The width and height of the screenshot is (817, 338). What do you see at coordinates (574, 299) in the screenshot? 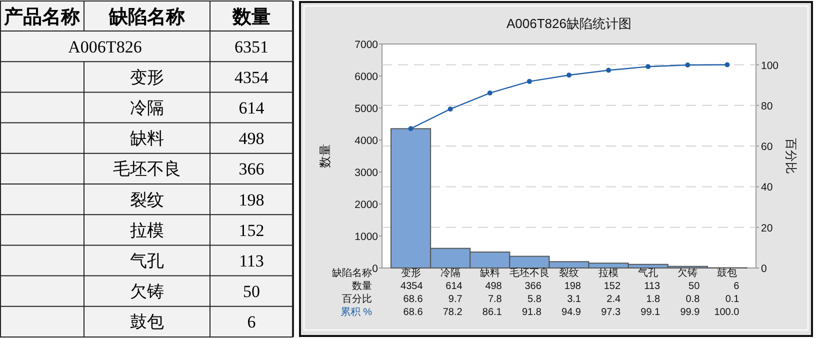
I see `text: 3.1` at bounding box center [574, 299].